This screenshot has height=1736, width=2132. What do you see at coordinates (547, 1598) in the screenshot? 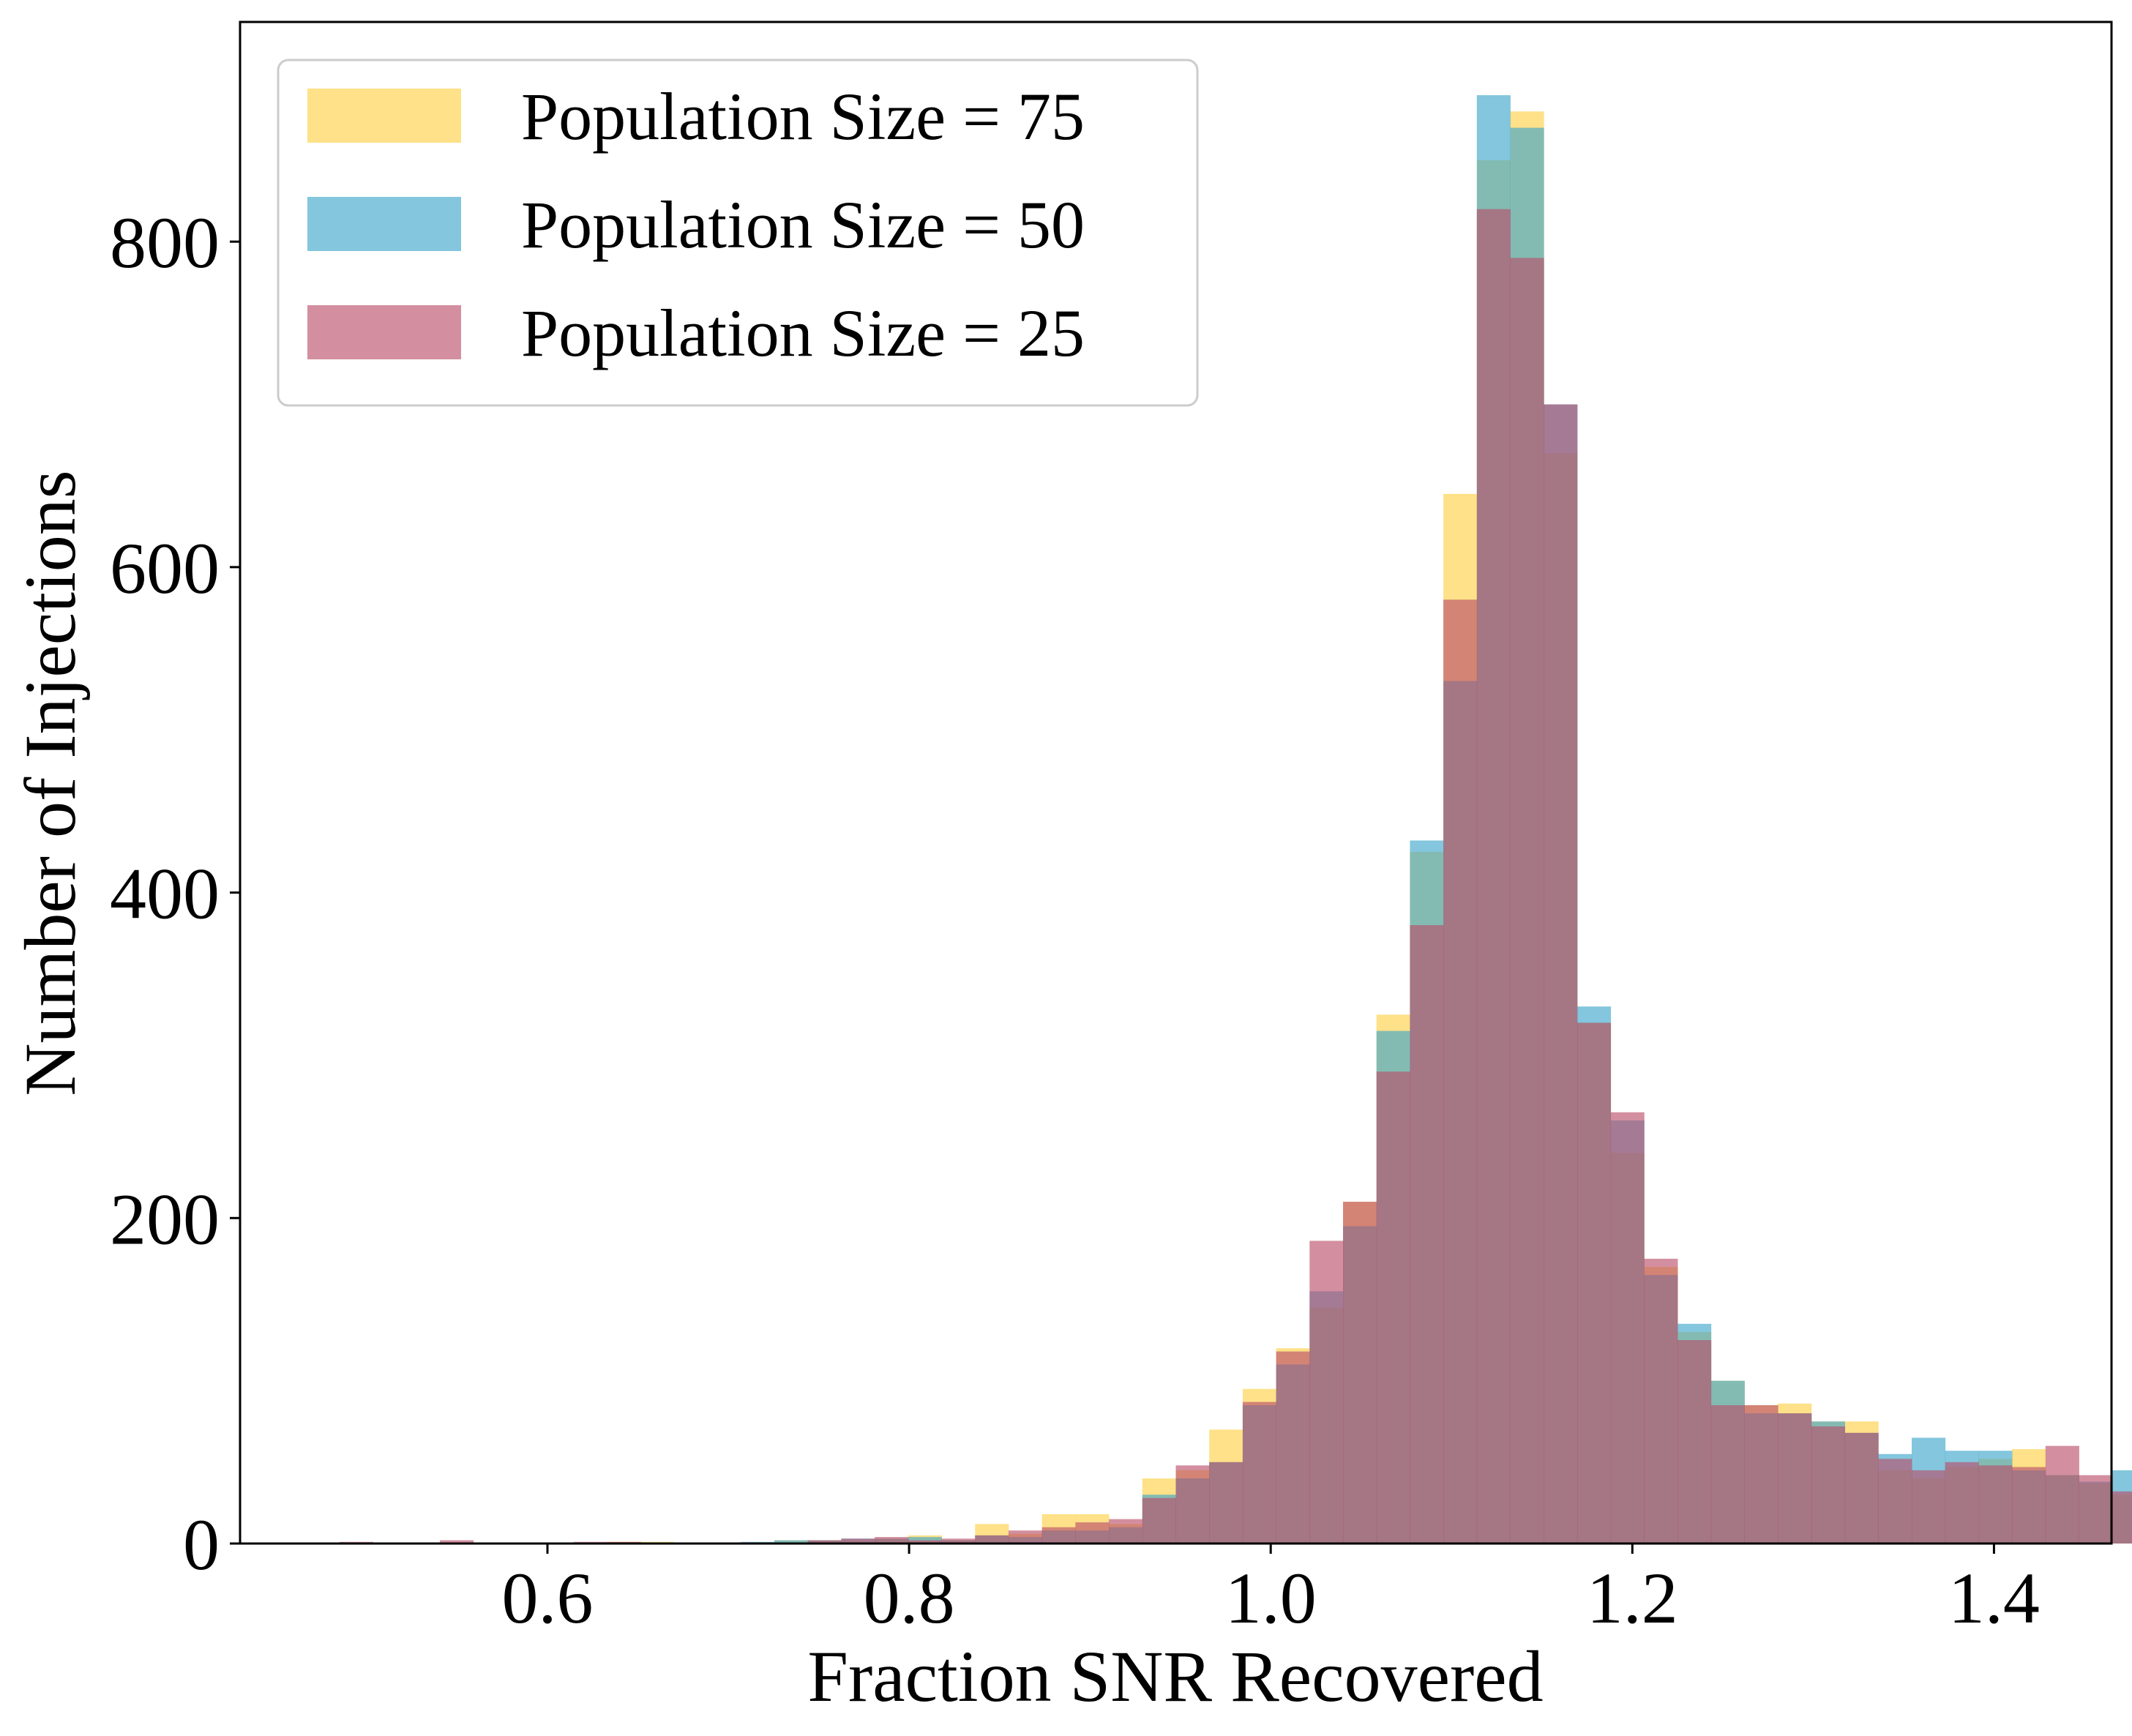
I see `x-tick-label: 0.6` at bounding box center [547, 1598].